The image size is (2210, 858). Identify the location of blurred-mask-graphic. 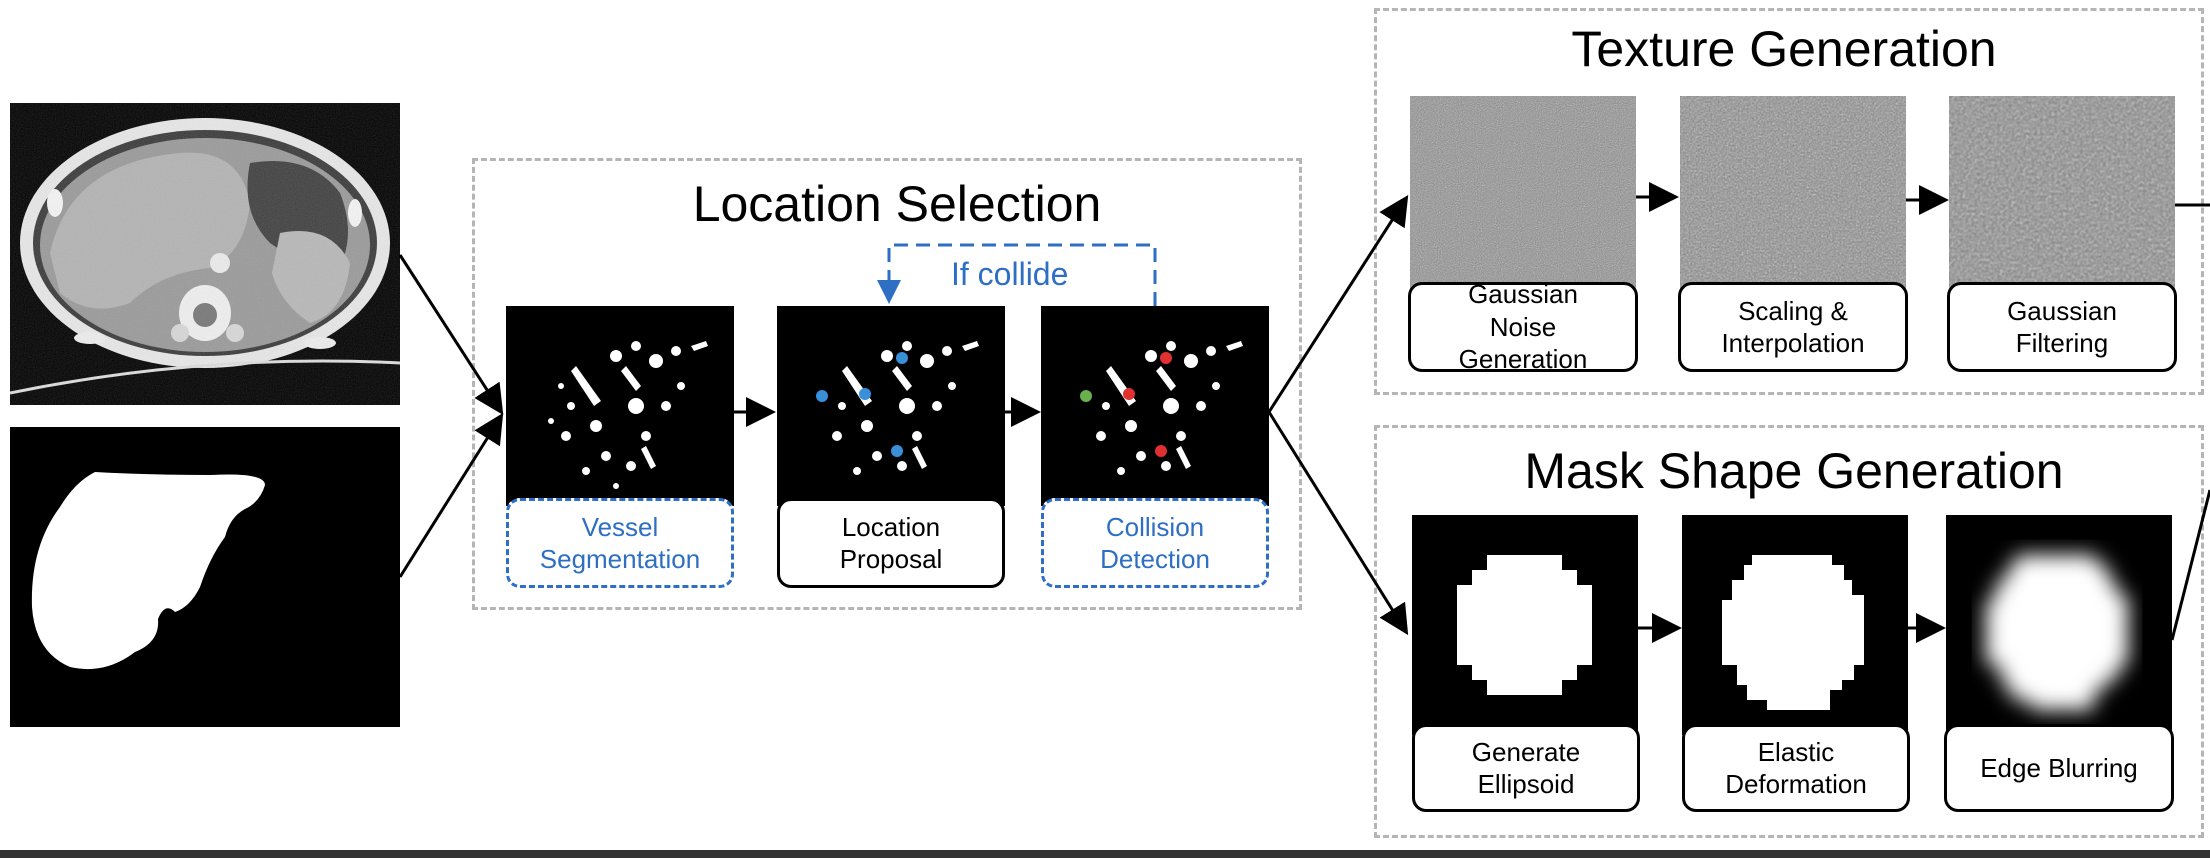
(2057, 632).